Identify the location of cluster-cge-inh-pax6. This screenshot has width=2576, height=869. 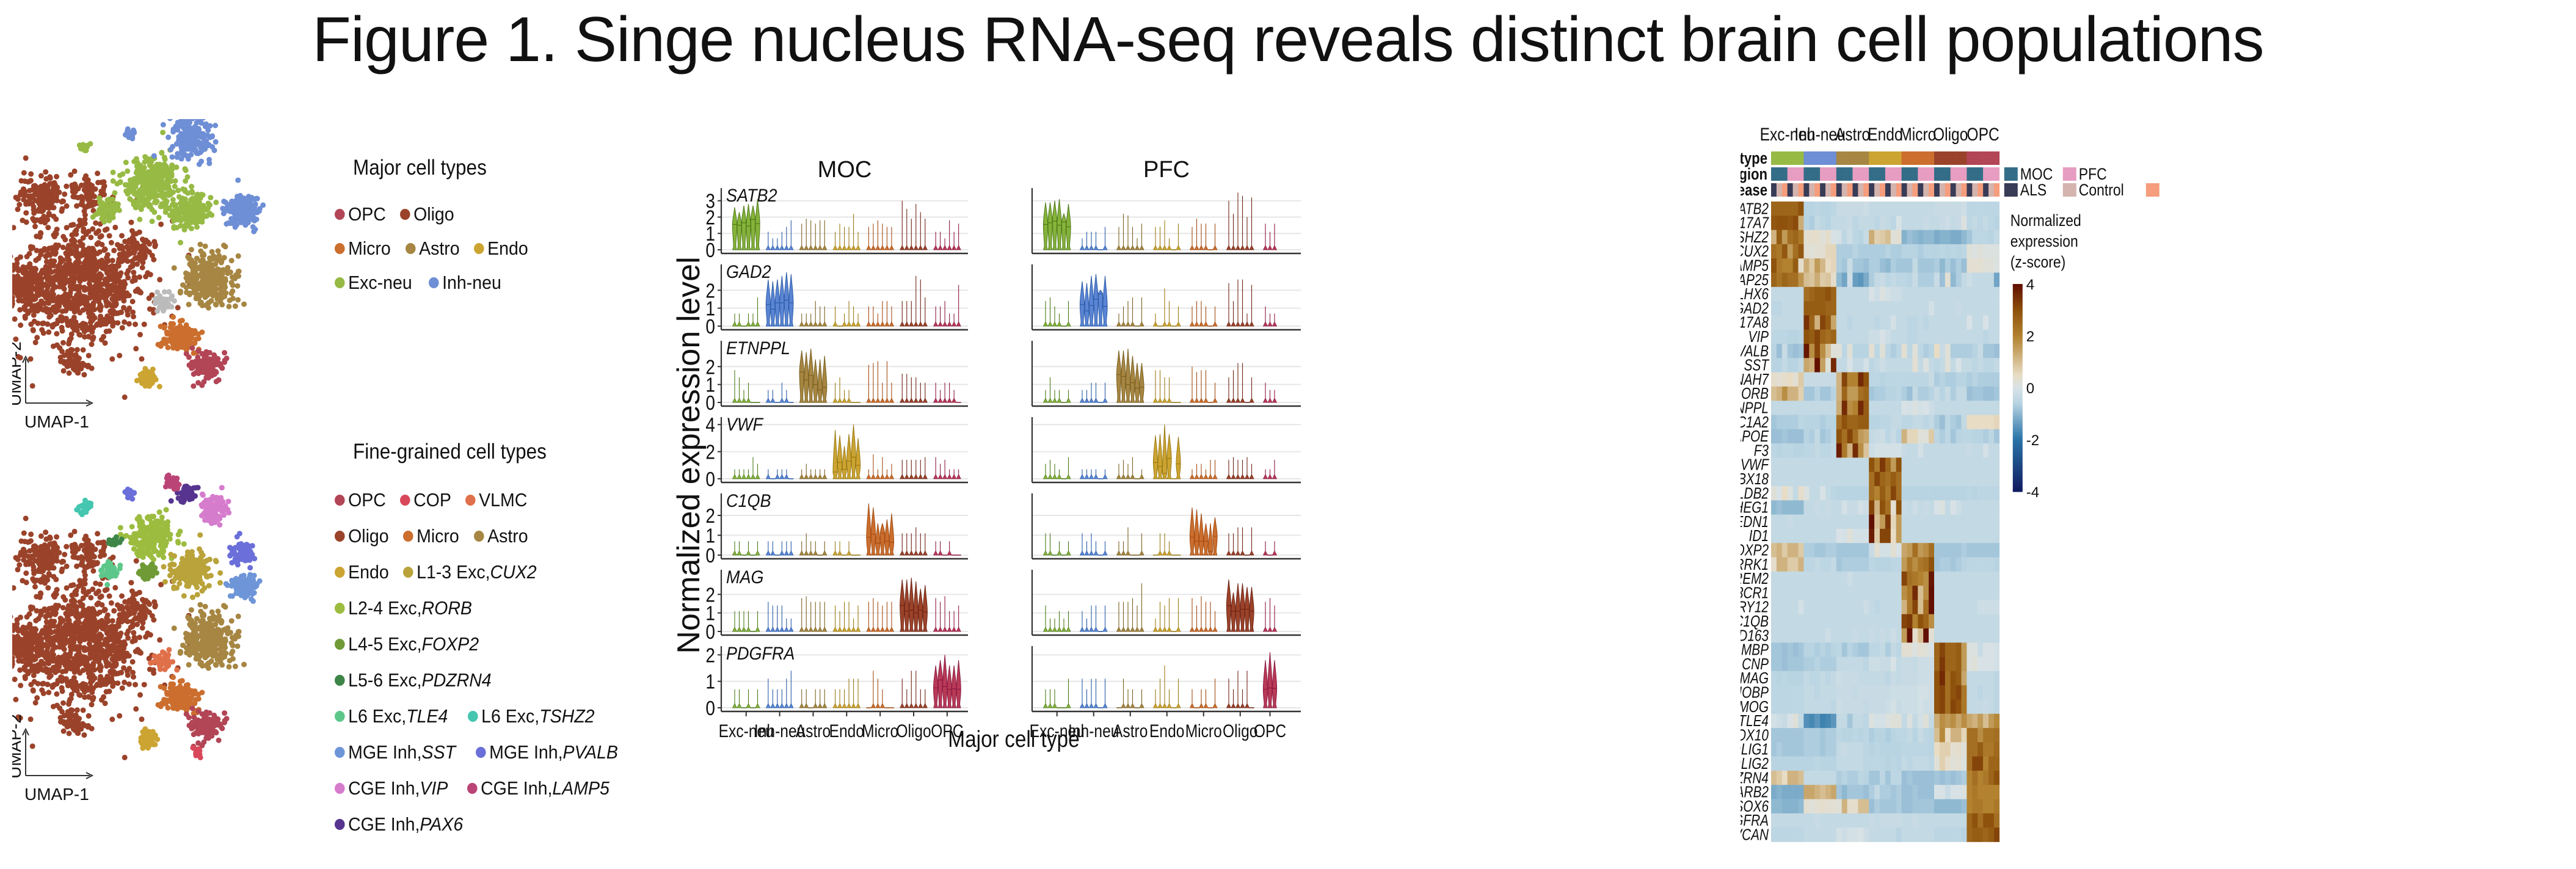
(184, 493).